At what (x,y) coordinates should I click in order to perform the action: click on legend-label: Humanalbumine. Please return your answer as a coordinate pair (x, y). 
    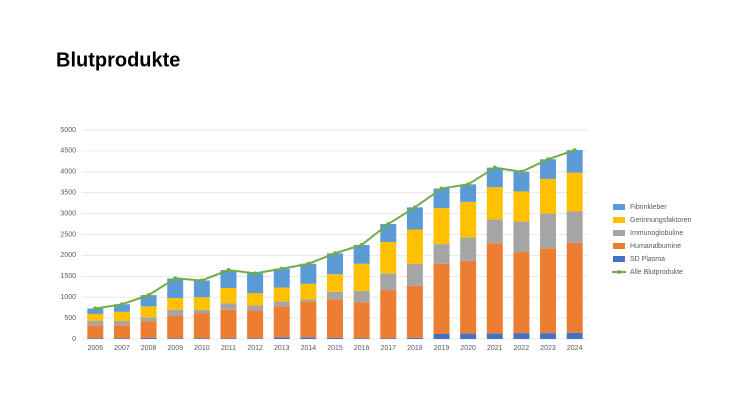
    Looking at the image, I should click on (655, 246).